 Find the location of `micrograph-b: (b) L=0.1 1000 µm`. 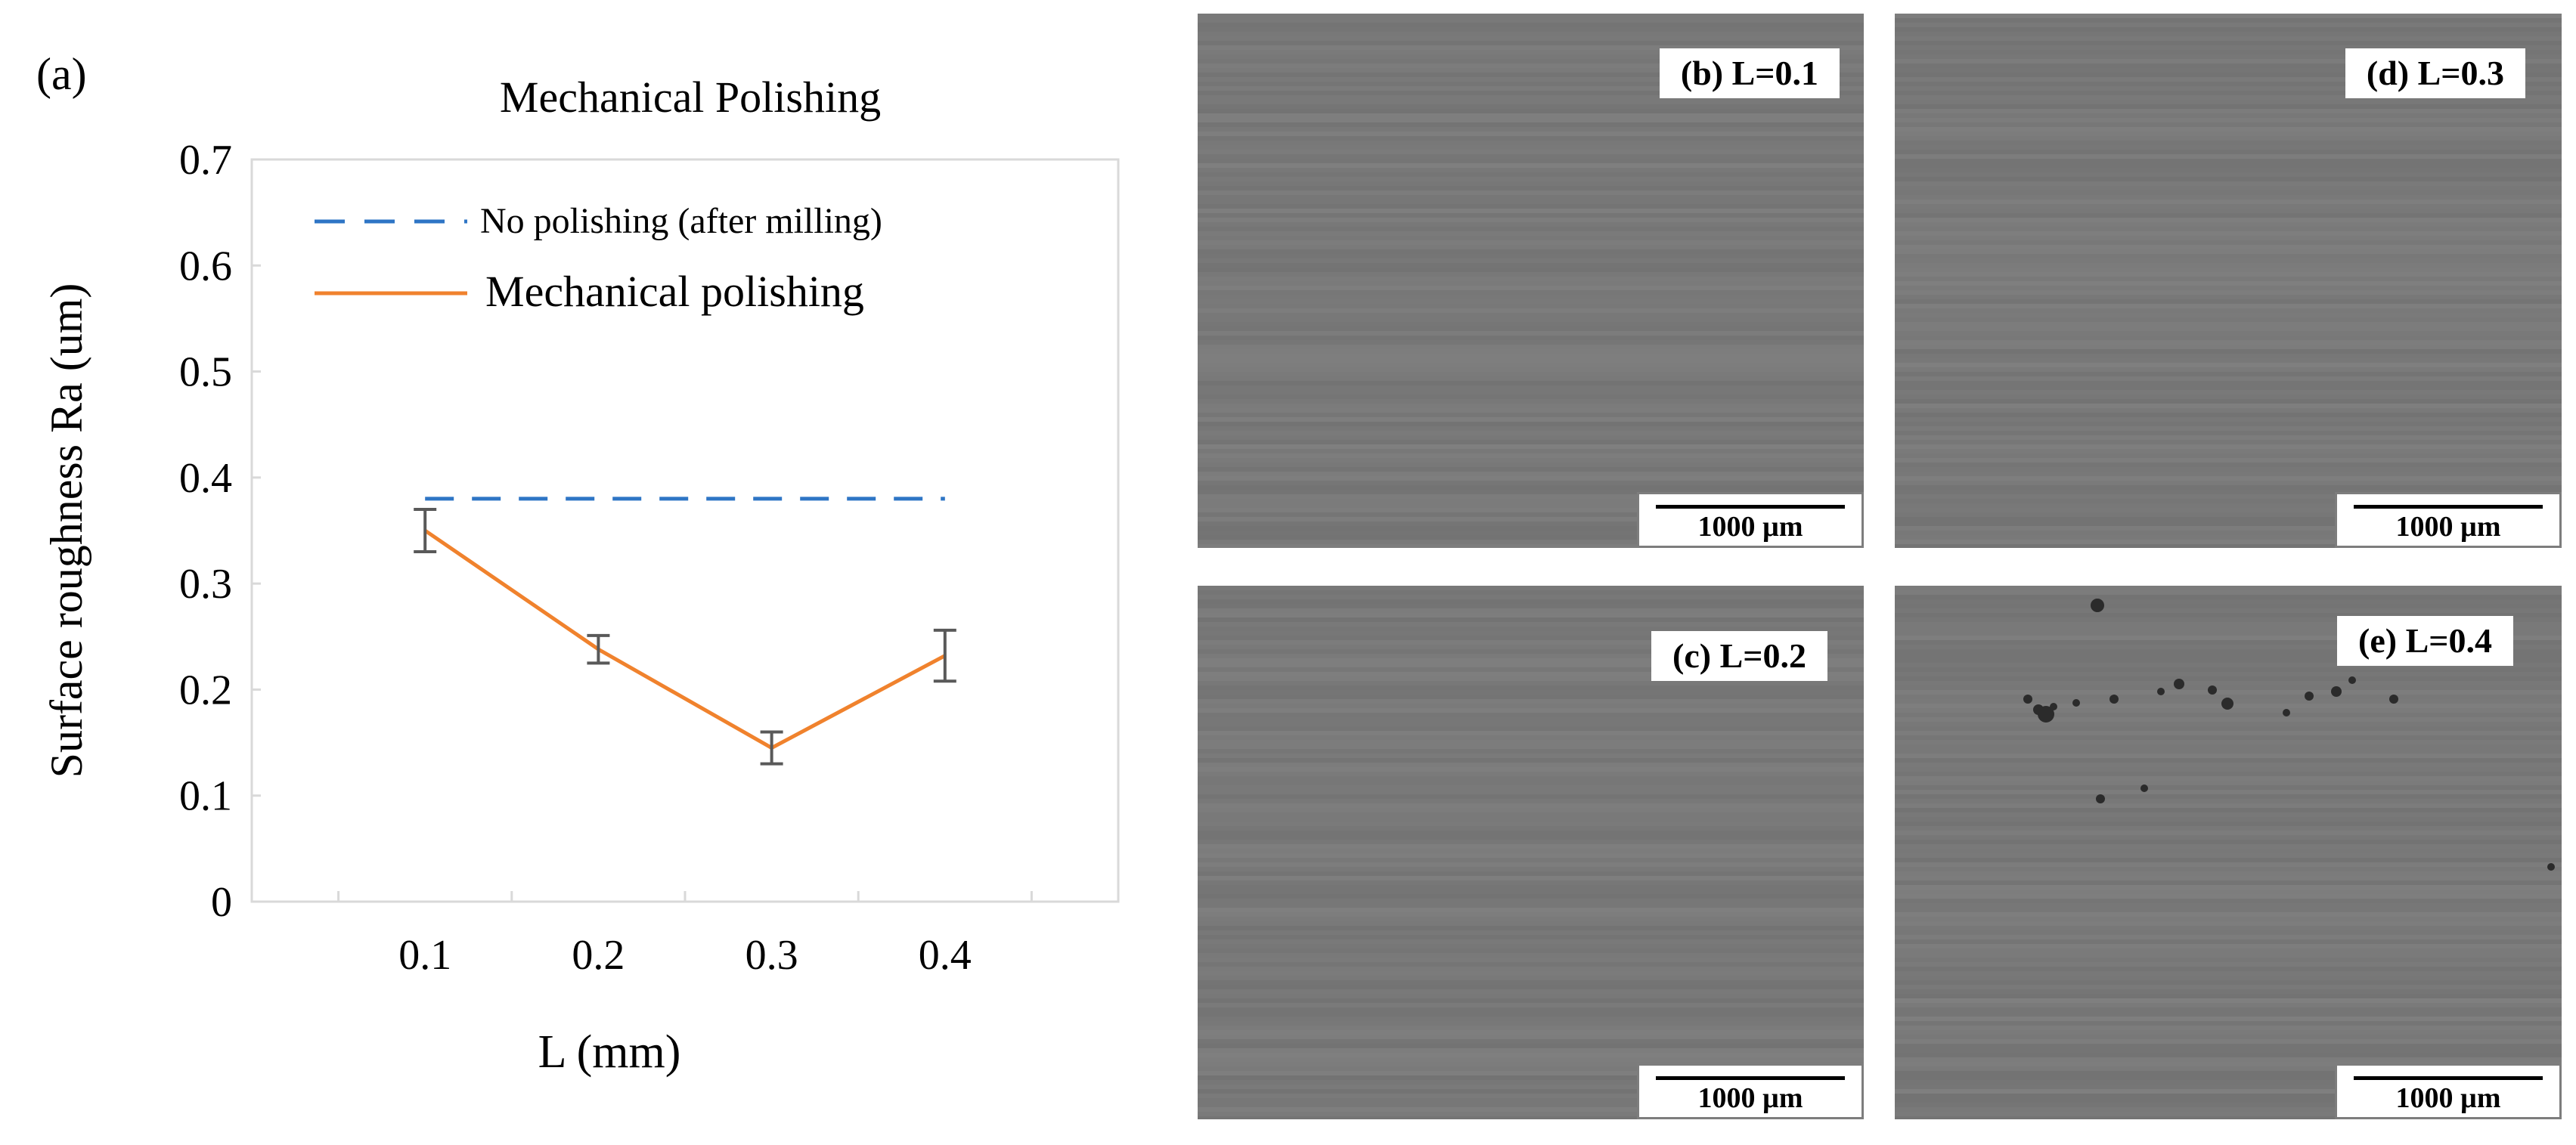

micrograph-b: (b) L=0.1 1000 µm is located at coordinates (1531, 281).